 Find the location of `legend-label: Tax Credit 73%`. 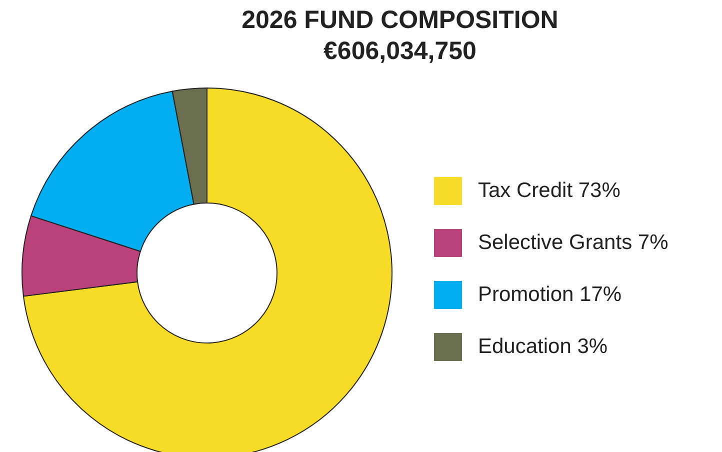

legend-label: Tax Credit 73% is located at coordinates (549, 191).